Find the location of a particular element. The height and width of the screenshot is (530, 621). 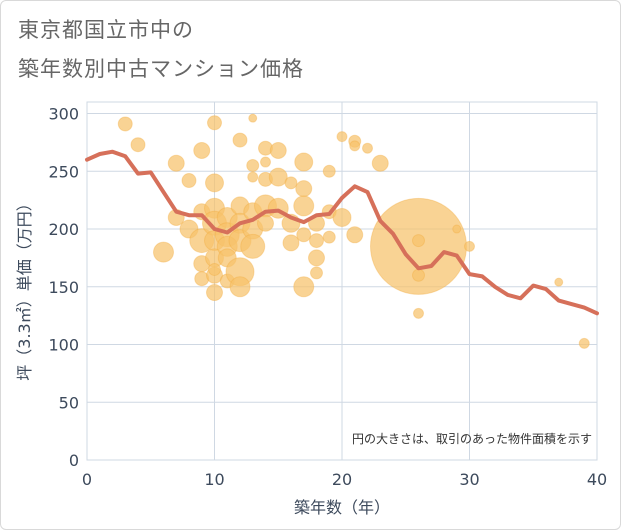

y-tick-label: 0 is located at coordinates (74, 460).